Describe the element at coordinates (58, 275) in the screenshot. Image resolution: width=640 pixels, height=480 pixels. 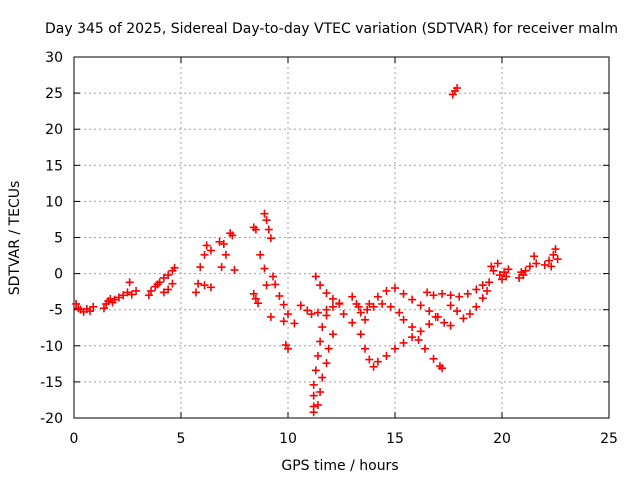
I see `y-tick-label: 0` at that location.